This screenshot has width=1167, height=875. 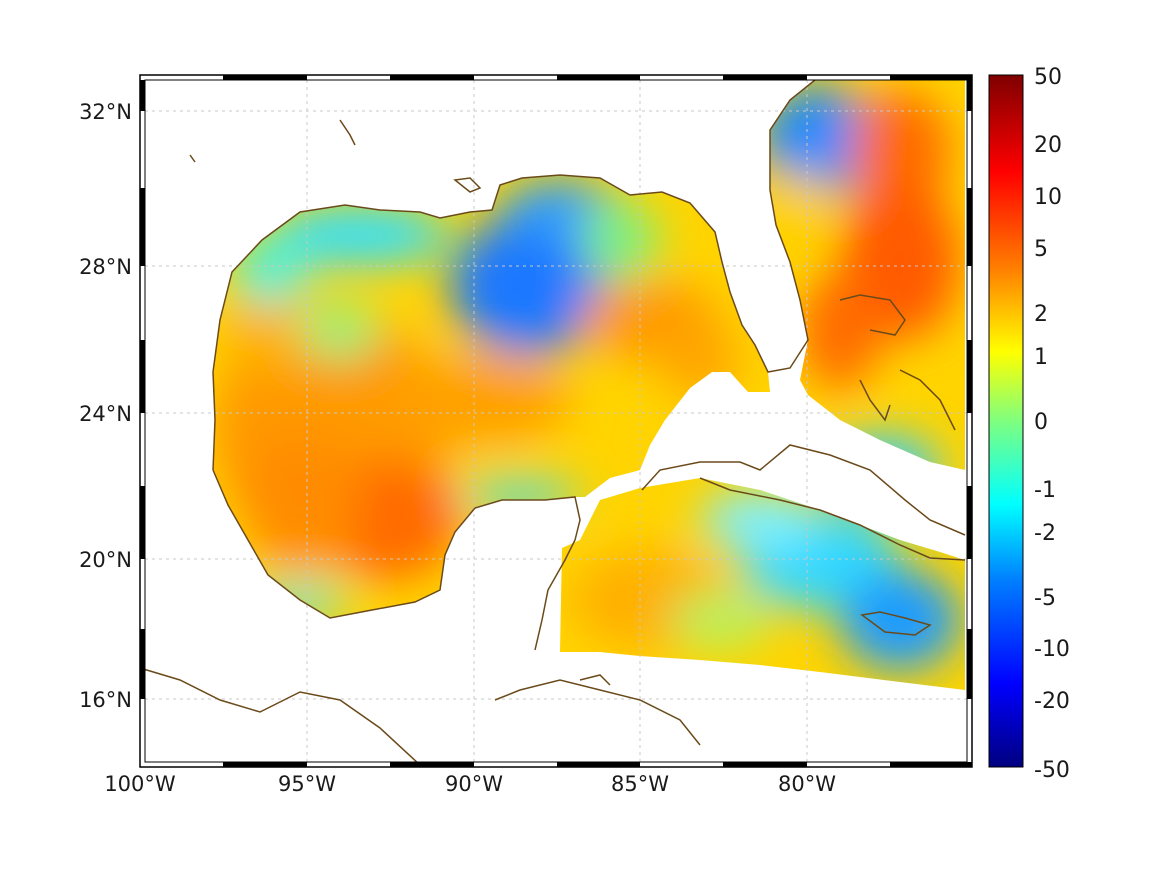 What do you see at coordinates (105, 560) in the screenshot?
I see `lat-label: 20°N` at bounding box center [105, 560].